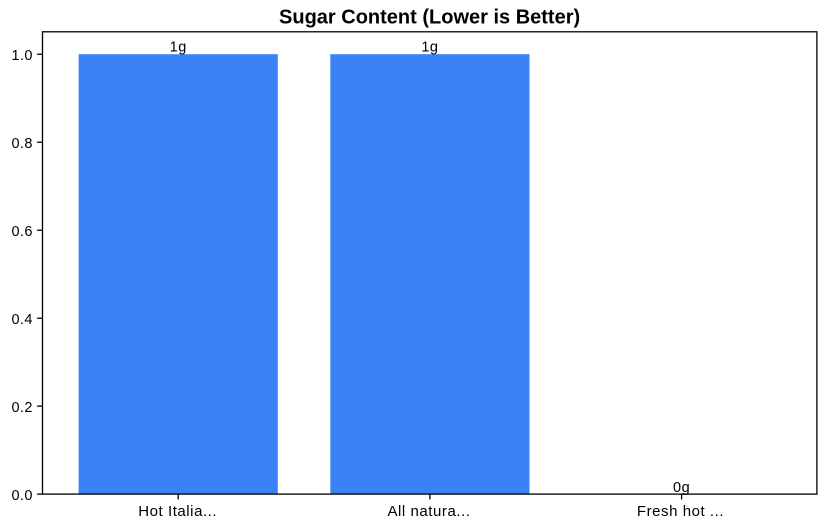 This screenshot has height=528, width=826. Describe the element at coordinates (21, 144) in the screenshot. I see `svg-text: 0.8` at that location.